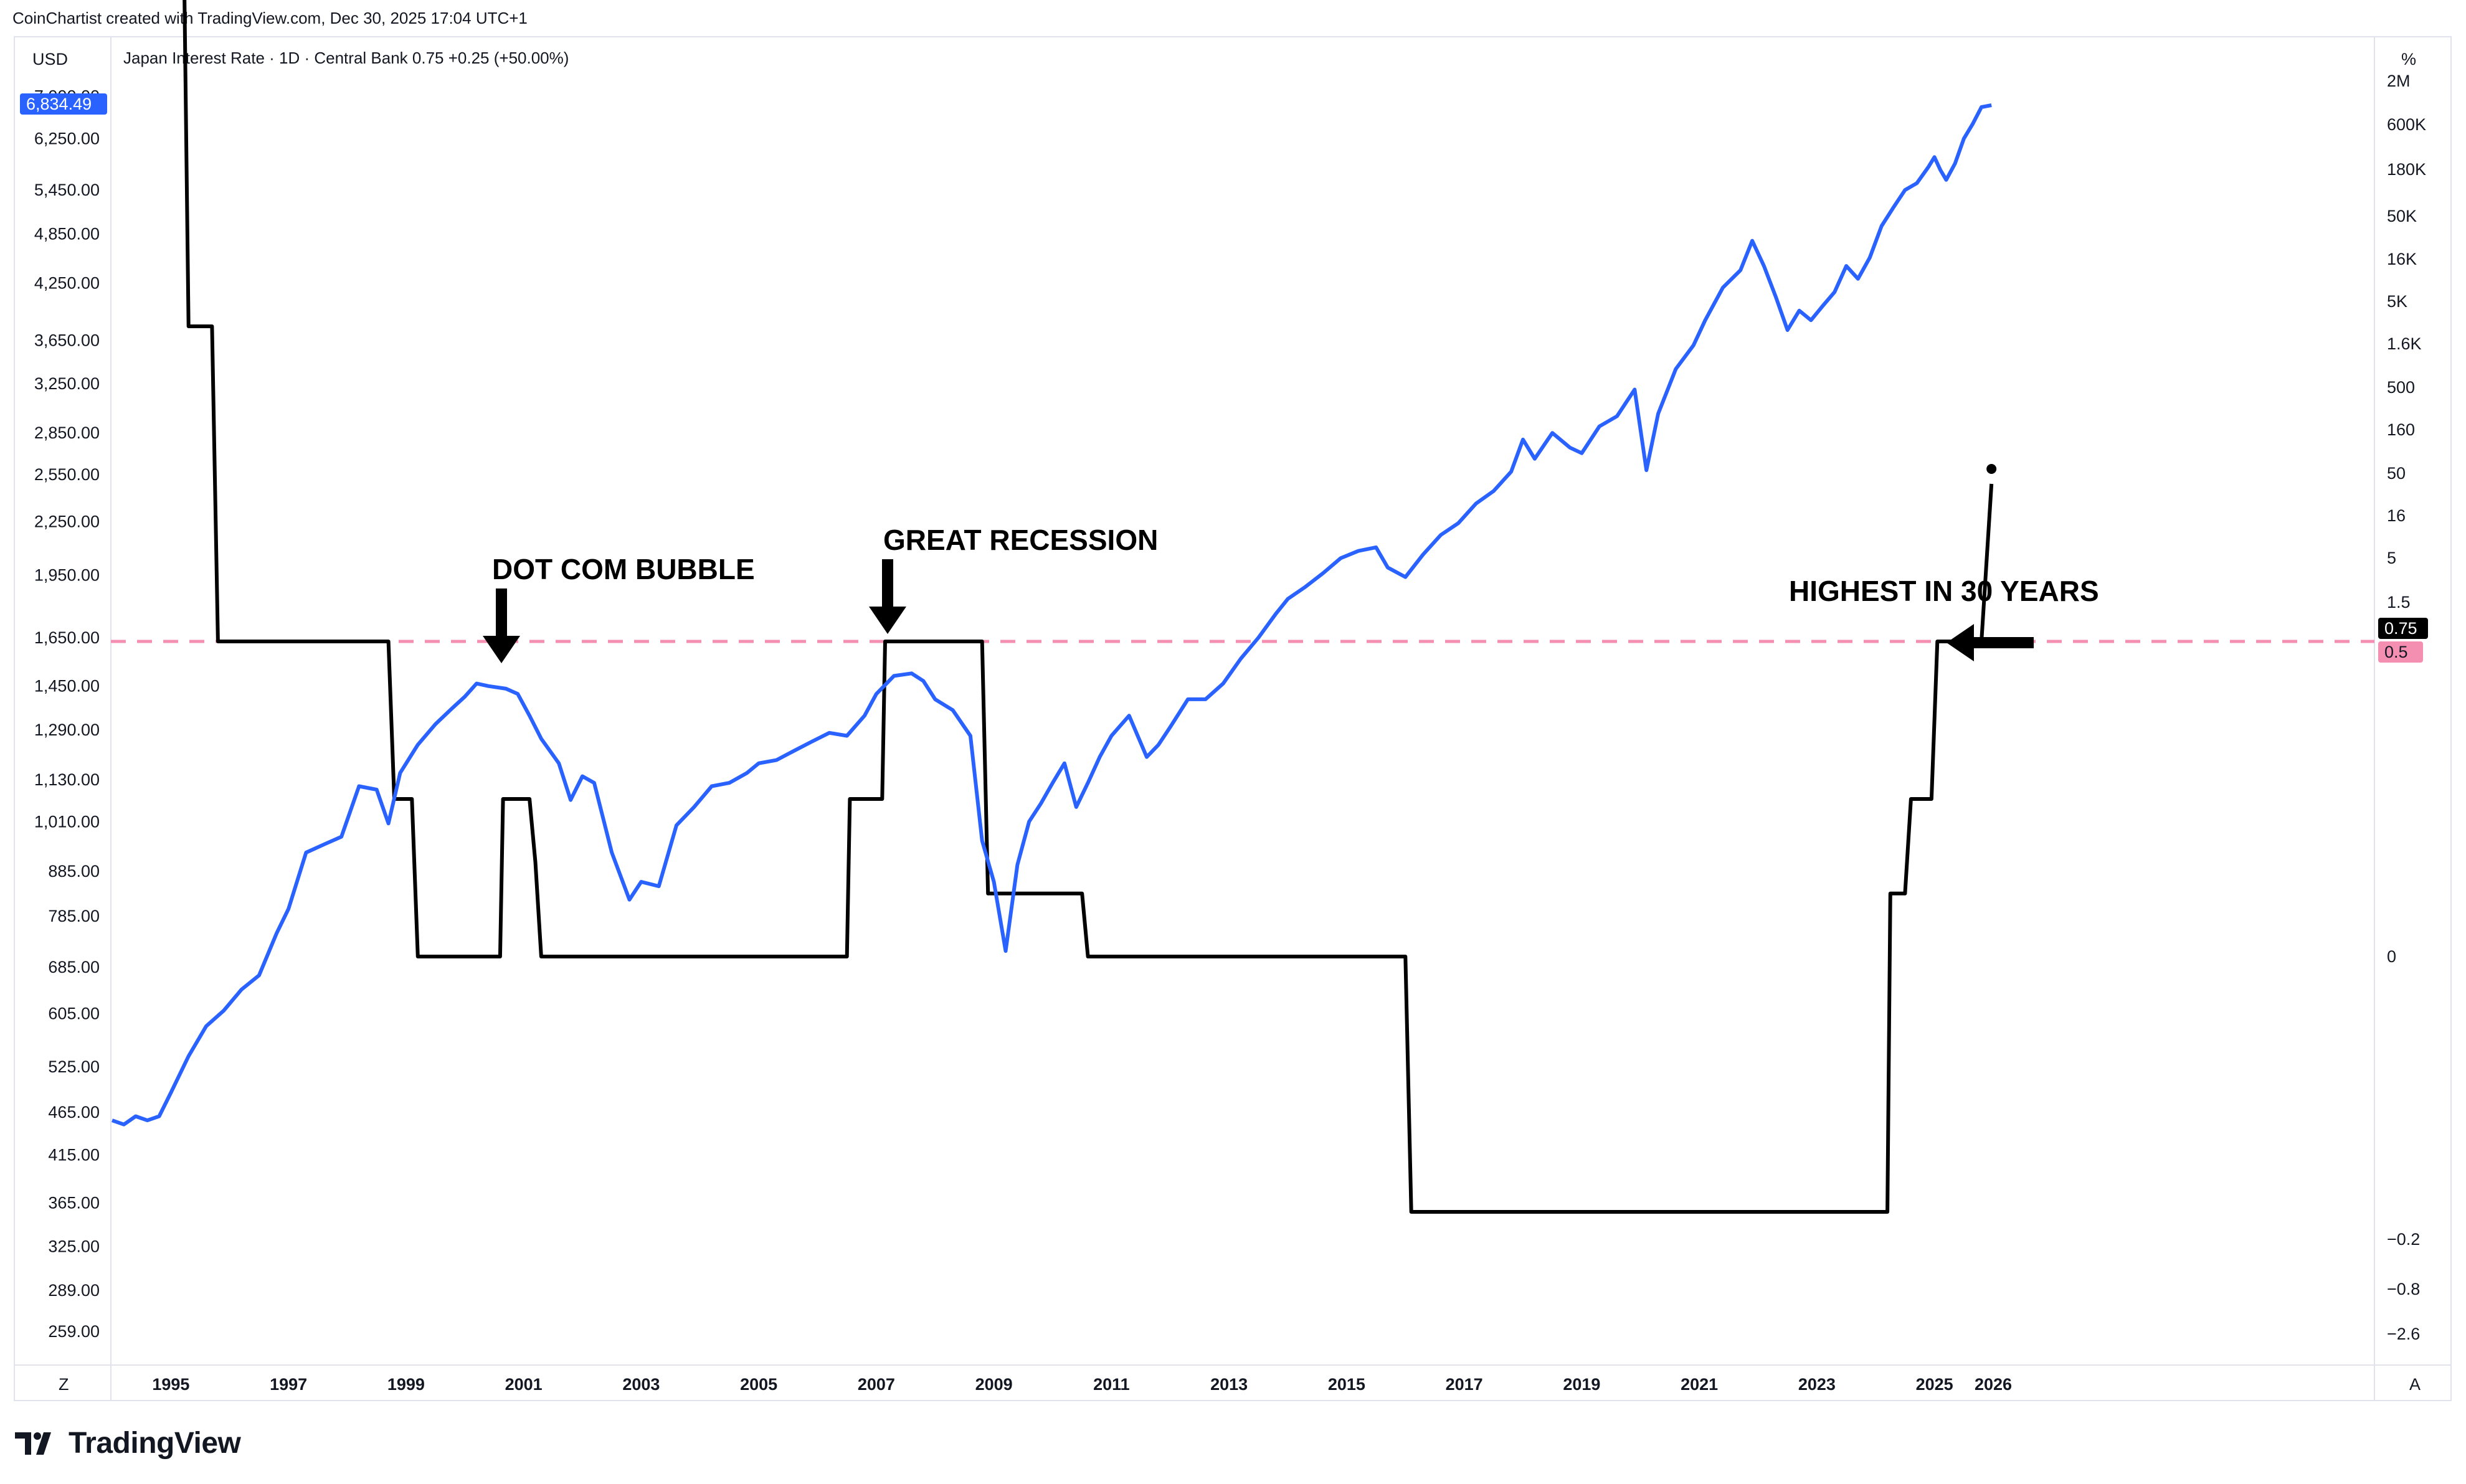 This screenshot has width=2466, height=1484. What do you see at coordinates (2399, 81) in the screenshot?
I see `right-tick-label: 2M` at bounding box center [2399, 81].